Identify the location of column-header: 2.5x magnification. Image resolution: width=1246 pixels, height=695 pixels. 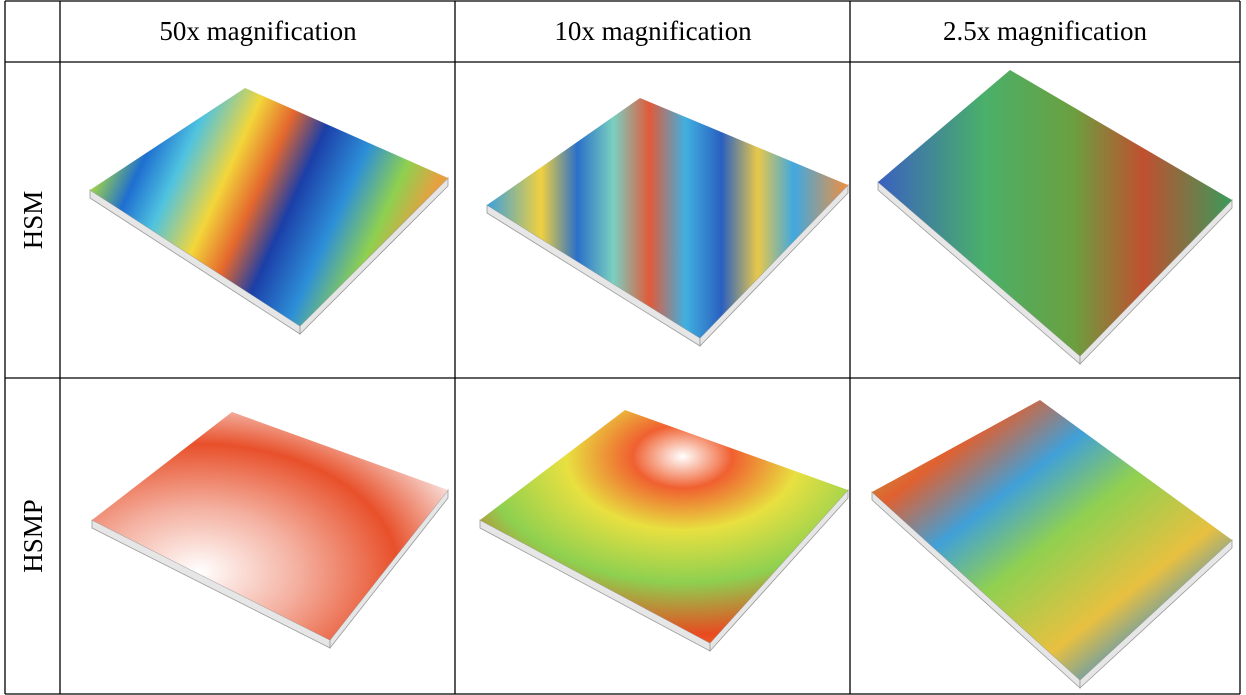
(1045, 31).